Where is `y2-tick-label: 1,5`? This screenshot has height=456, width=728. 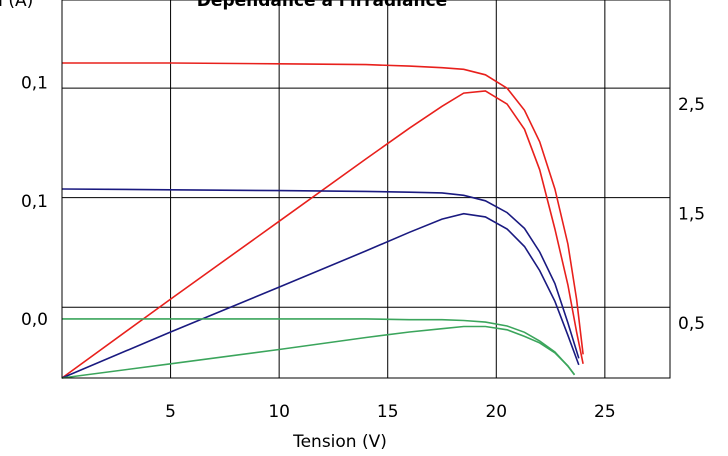
y2-tick-label: 1,5 is located at coordinates (691, 215).